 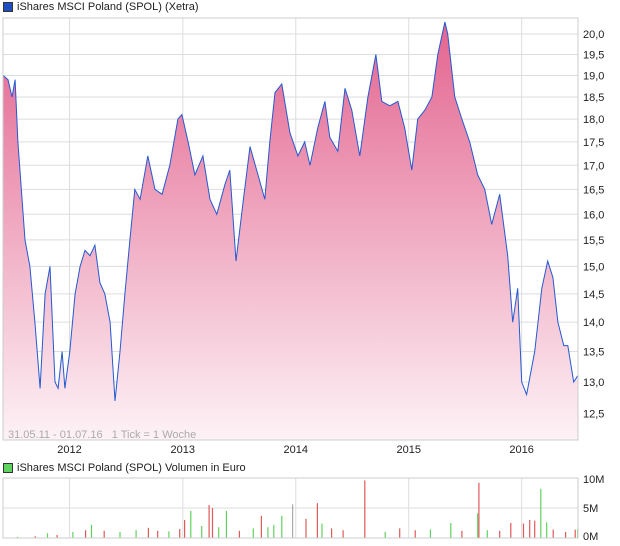 What do you see at coordinates (183, 450) in the screenshot?
I see `x-tick-label: 2013` at bounding box center [183, 450].